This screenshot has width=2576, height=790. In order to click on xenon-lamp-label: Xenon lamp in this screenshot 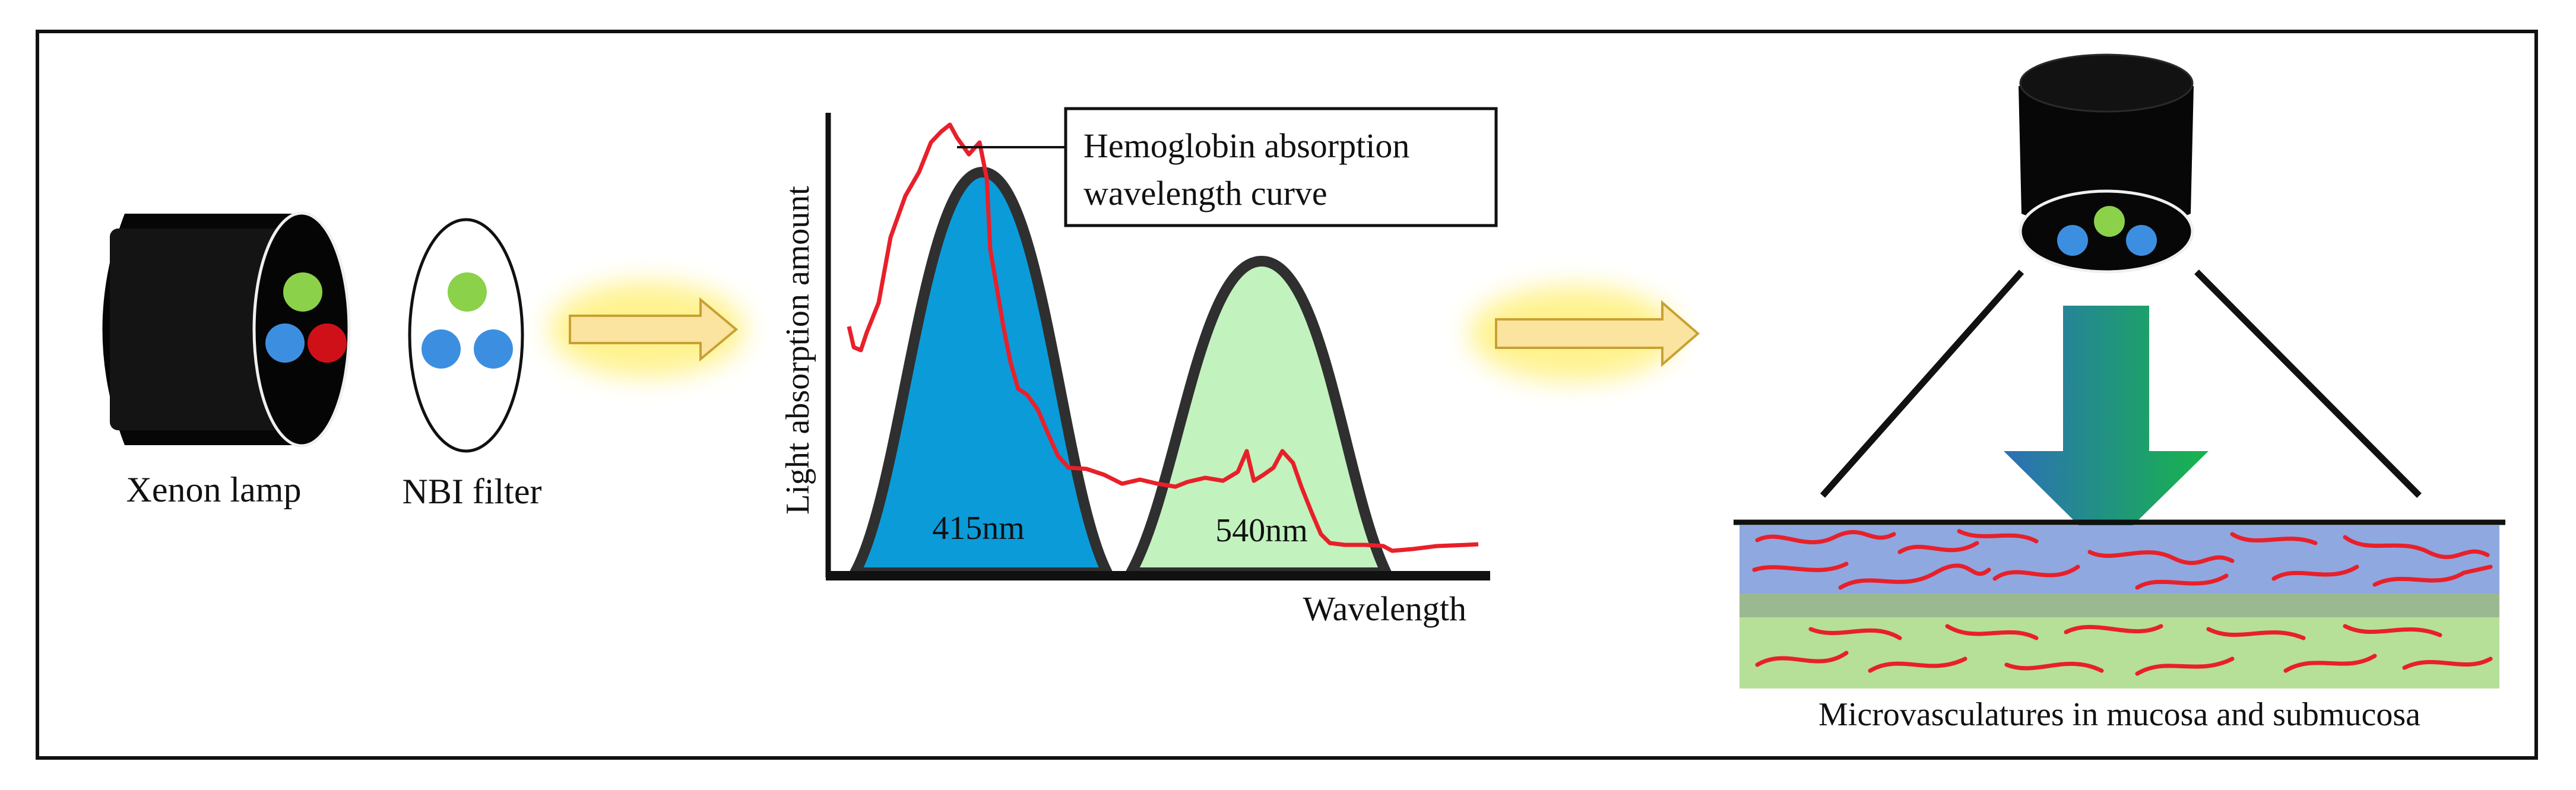, I will do `click(214, 489)`.